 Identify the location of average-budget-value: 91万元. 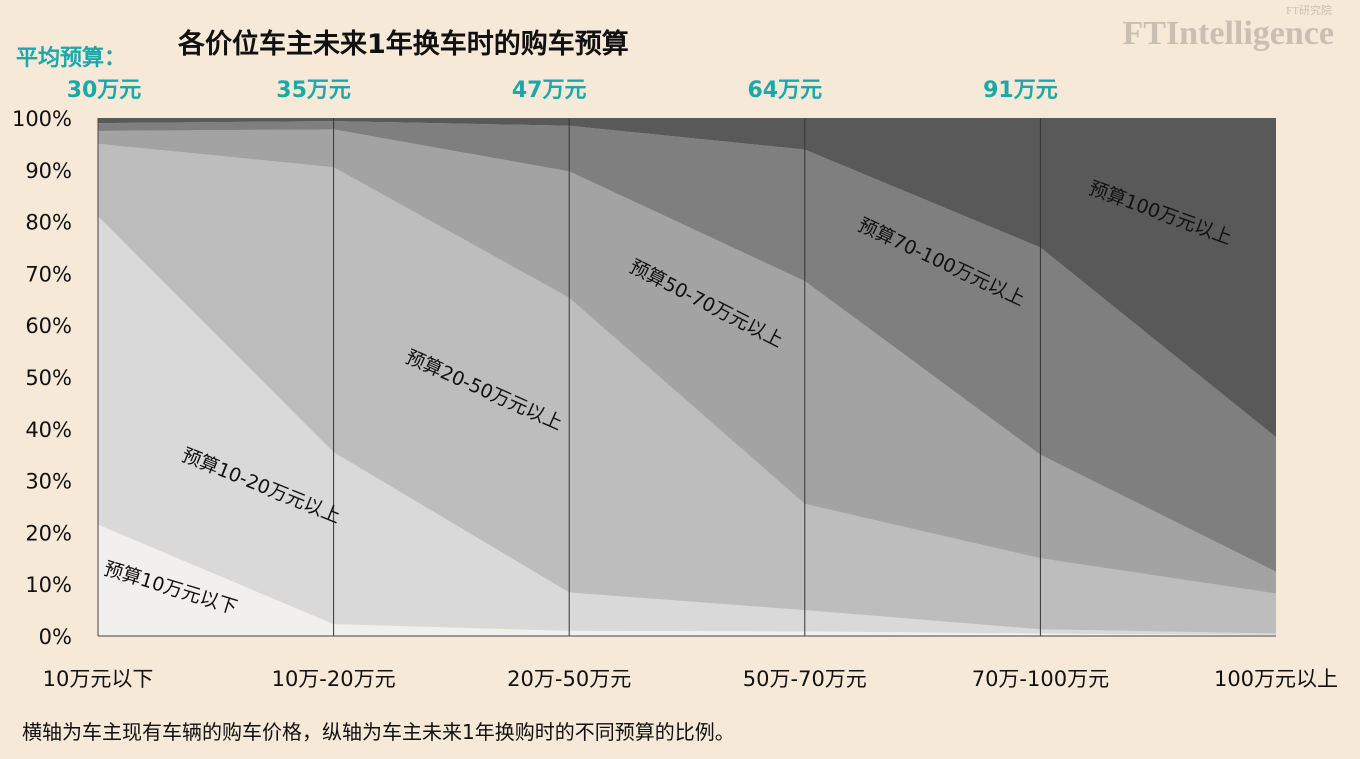
(1020, 90).